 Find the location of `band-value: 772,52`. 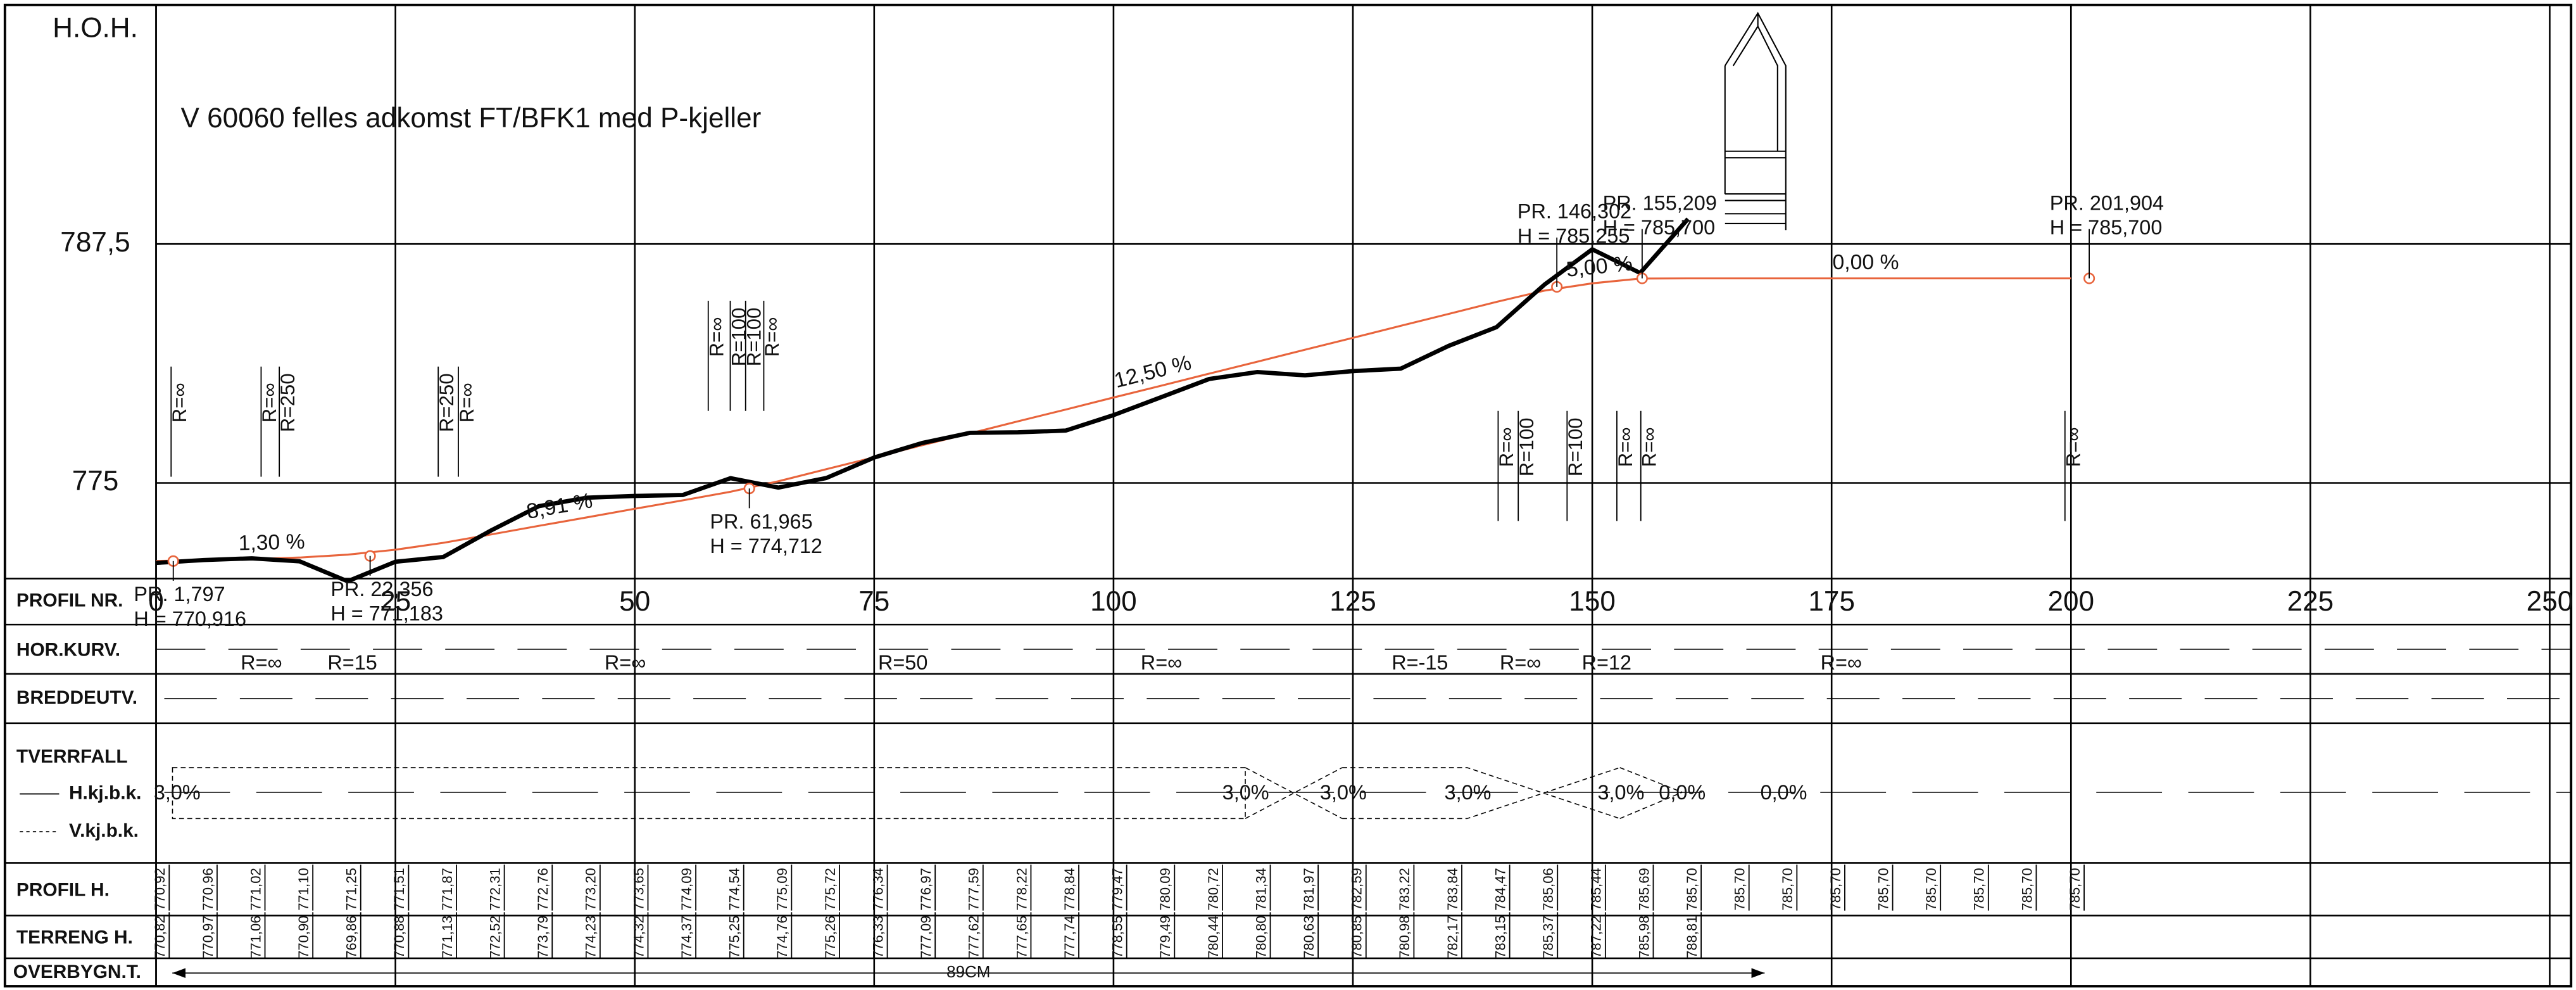

band-value: 772,52 is located at coordinates (495, 936).